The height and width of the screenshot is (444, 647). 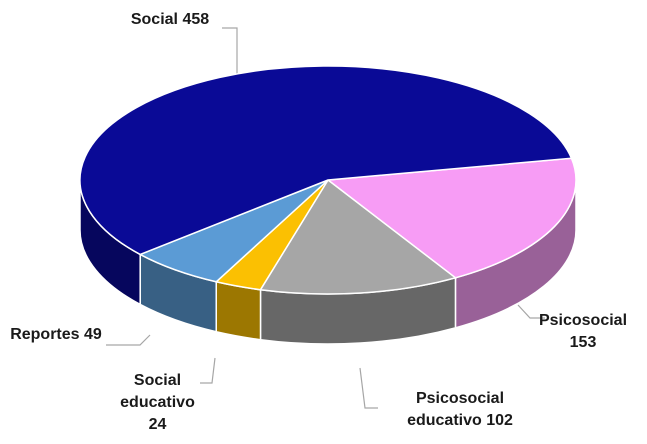 What do you see at coordinates (56, 334) in the screenshot?
I see `data-label: Reportes 49` at bounding box center [56, 334].